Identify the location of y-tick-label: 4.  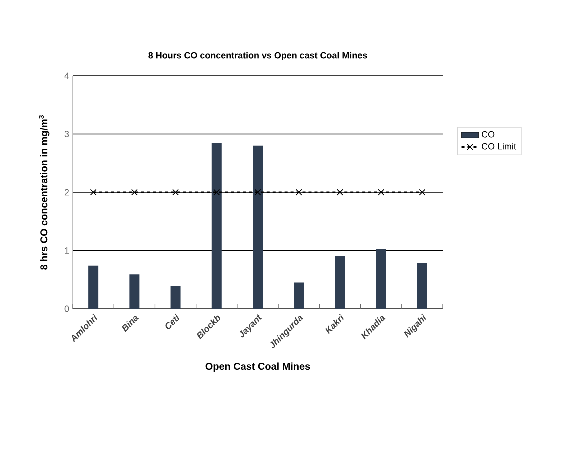
(67, 76).